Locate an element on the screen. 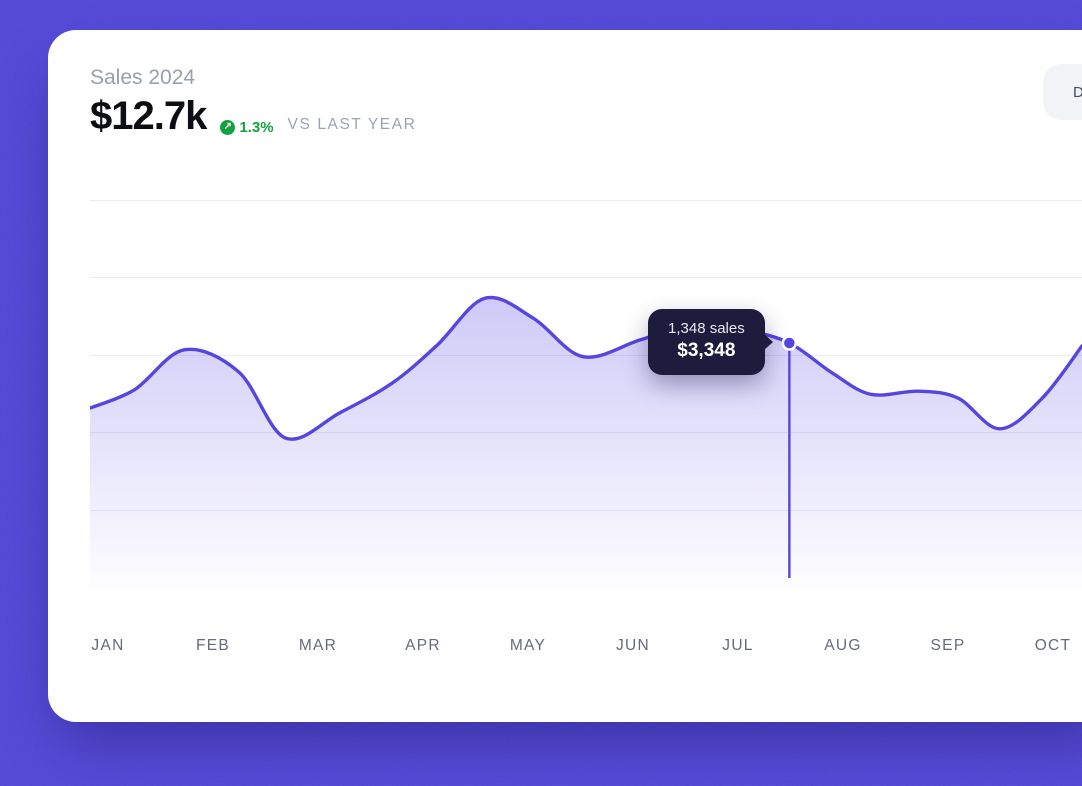 This screenshot has width=1082, height=786. comparison-label: VS LAST YEAR is located at coordinates (352, 124).